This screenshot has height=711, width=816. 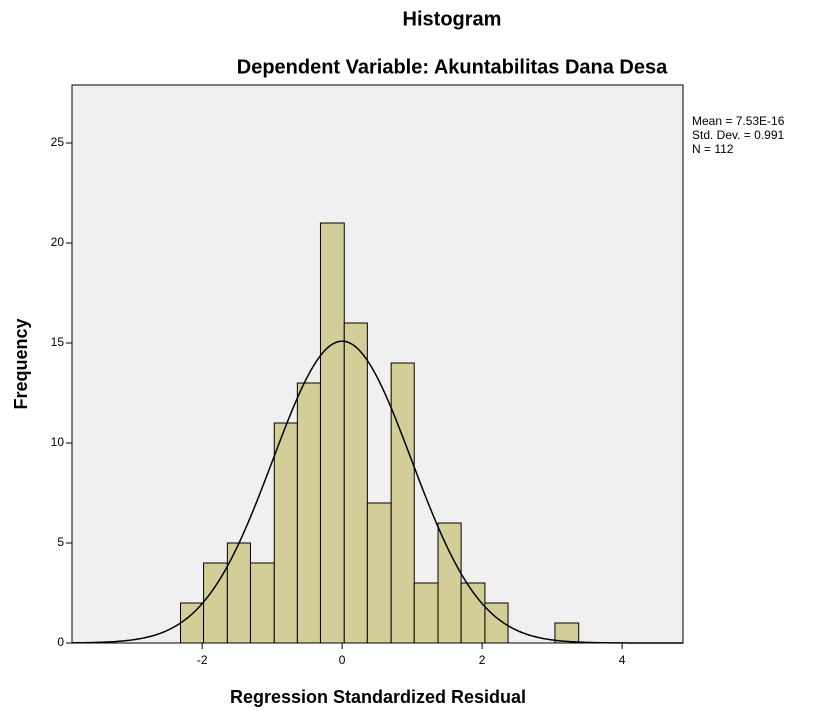 What do you see at coordinates (58, 142) in the screenshot?
I see `y-tick-label: 25` at bounding box center [58, 142].